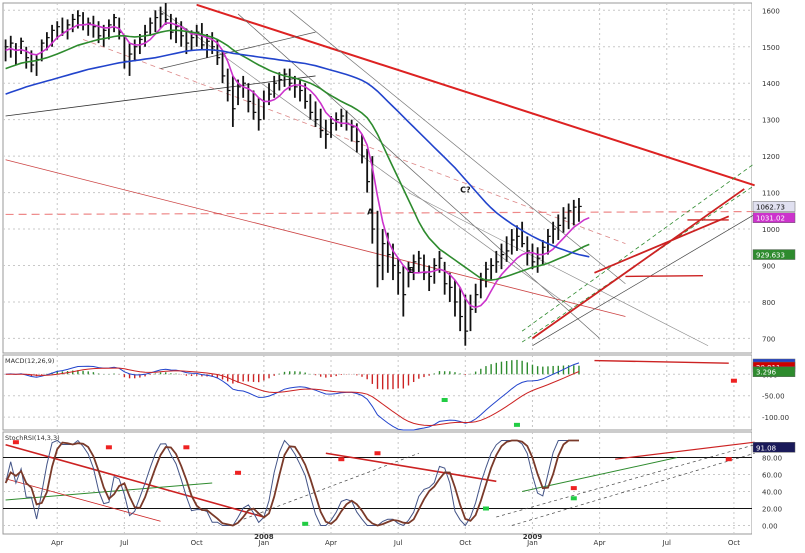 This screenshot has height=553, width=805. I want to click on value-tag-text: 929.633, so click(770, 256).